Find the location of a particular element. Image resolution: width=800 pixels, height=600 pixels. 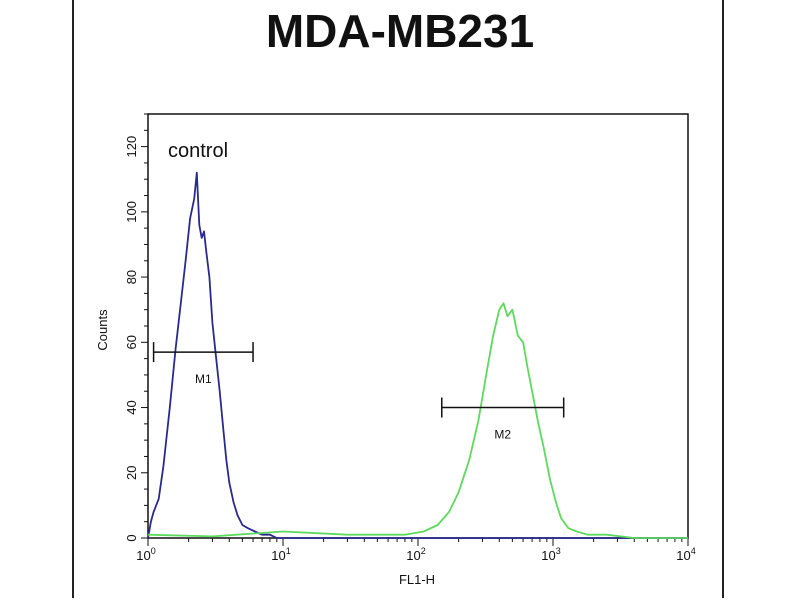

x-tick-label: 10⁴ is located at coordinates (685, 554).